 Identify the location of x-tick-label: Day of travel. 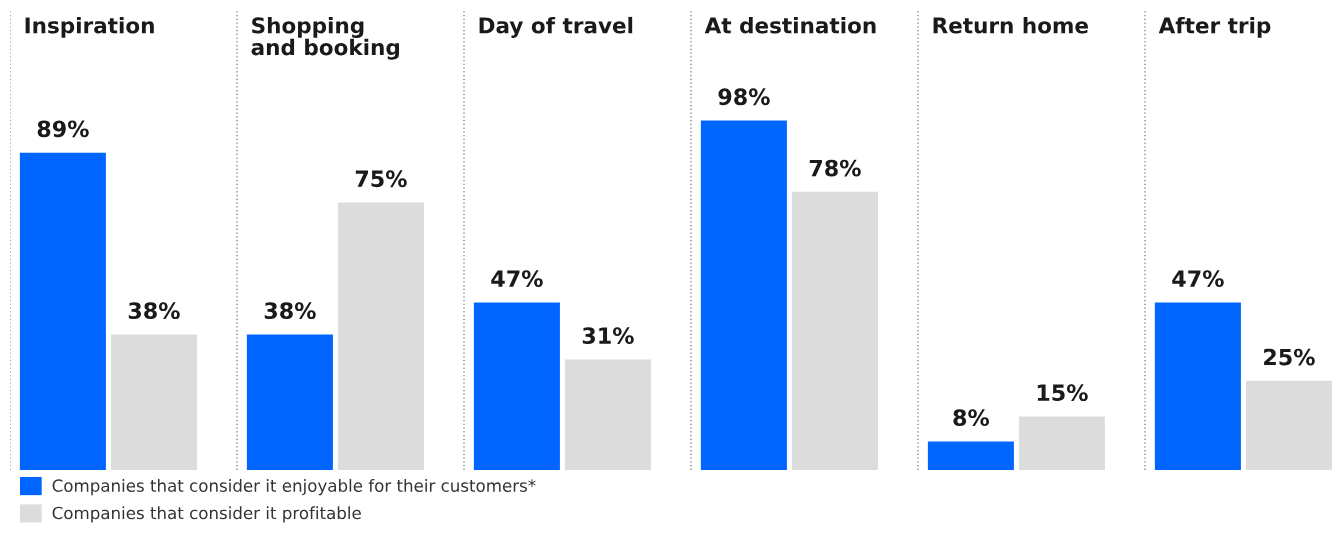
(556, 27).